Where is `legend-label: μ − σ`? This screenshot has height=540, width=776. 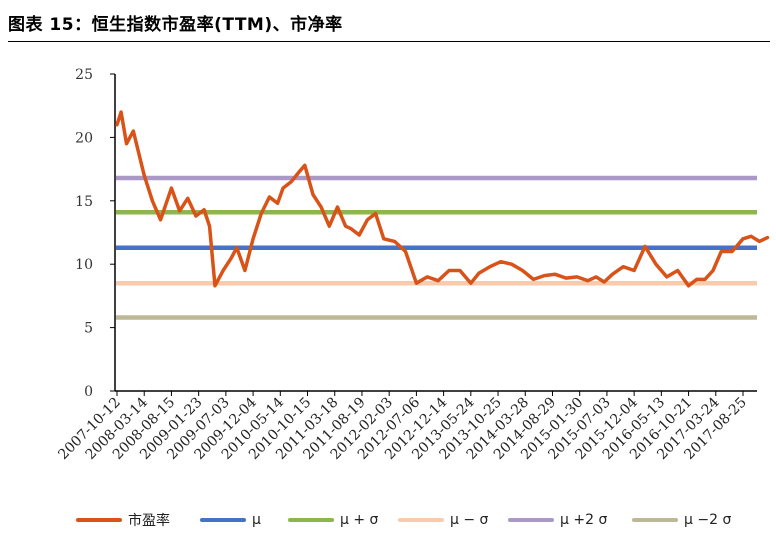 legend-label: μ − σ is located at coordinates (469, 520).